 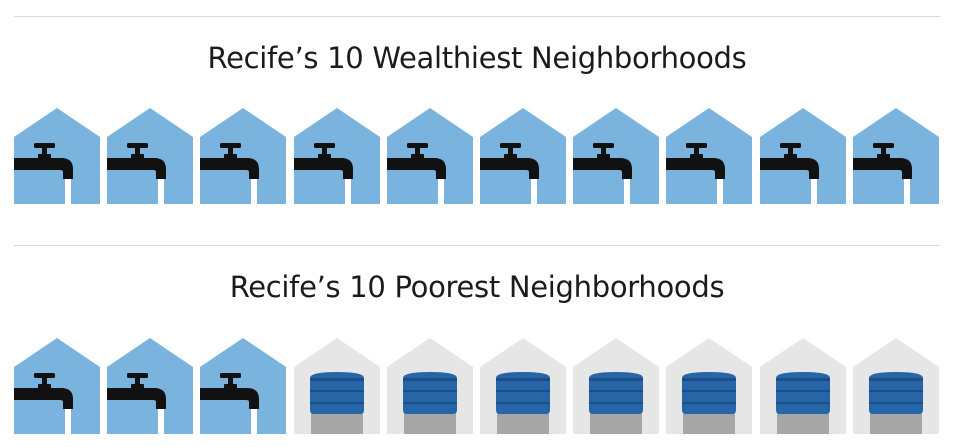 I want to click on section-title-wealthiest: Recife’s 10 Wealthiest Neighborhoods, so click(x=477, y=58).